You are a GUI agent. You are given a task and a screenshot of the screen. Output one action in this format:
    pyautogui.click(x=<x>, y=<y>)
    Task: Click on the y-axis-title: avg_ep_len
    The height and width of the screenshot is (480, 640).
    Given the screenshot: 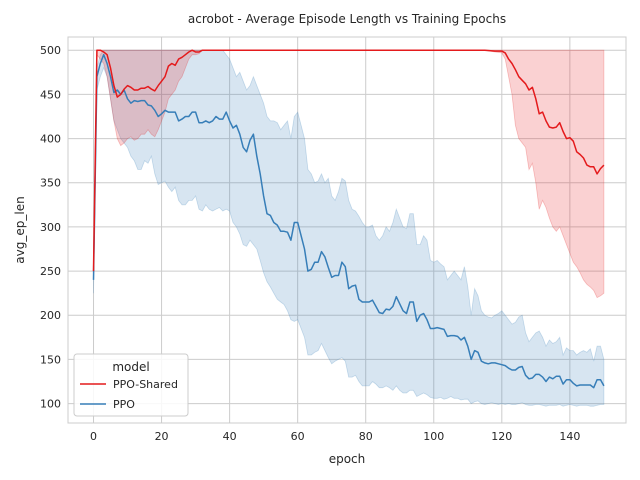 What is the action you would take?
    pyautogui.click(x=20, y=229)
    